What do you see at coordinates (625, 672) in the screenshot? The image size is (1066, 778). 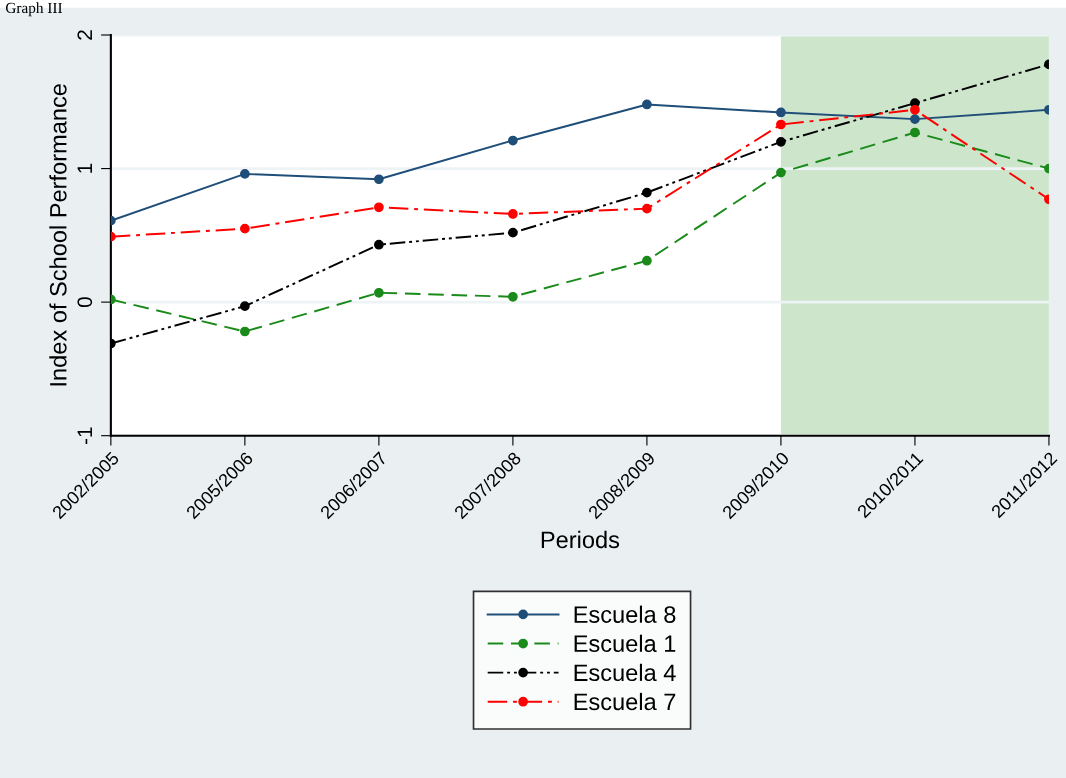 I see `legend-label: Escuela 4` at bounding box center [625, 672].